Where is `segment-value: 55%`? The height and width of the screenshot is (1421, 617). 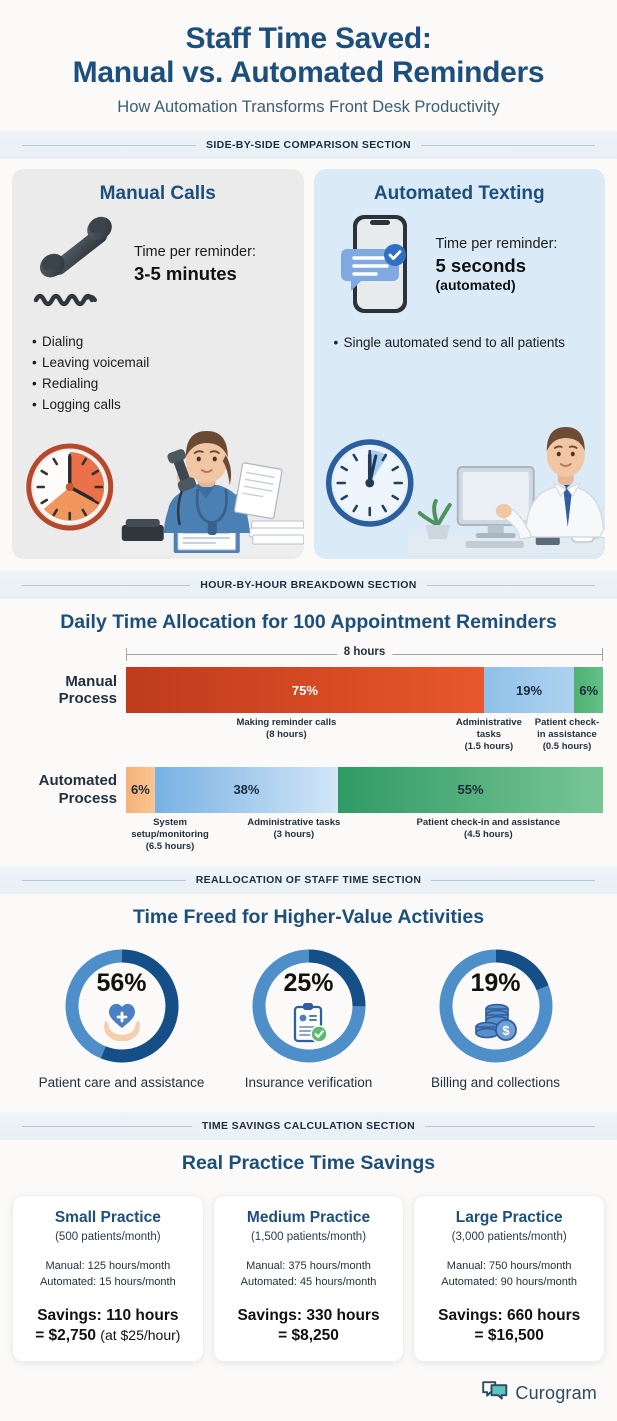 segment-value: 55% is located at coordinates (470, 790).